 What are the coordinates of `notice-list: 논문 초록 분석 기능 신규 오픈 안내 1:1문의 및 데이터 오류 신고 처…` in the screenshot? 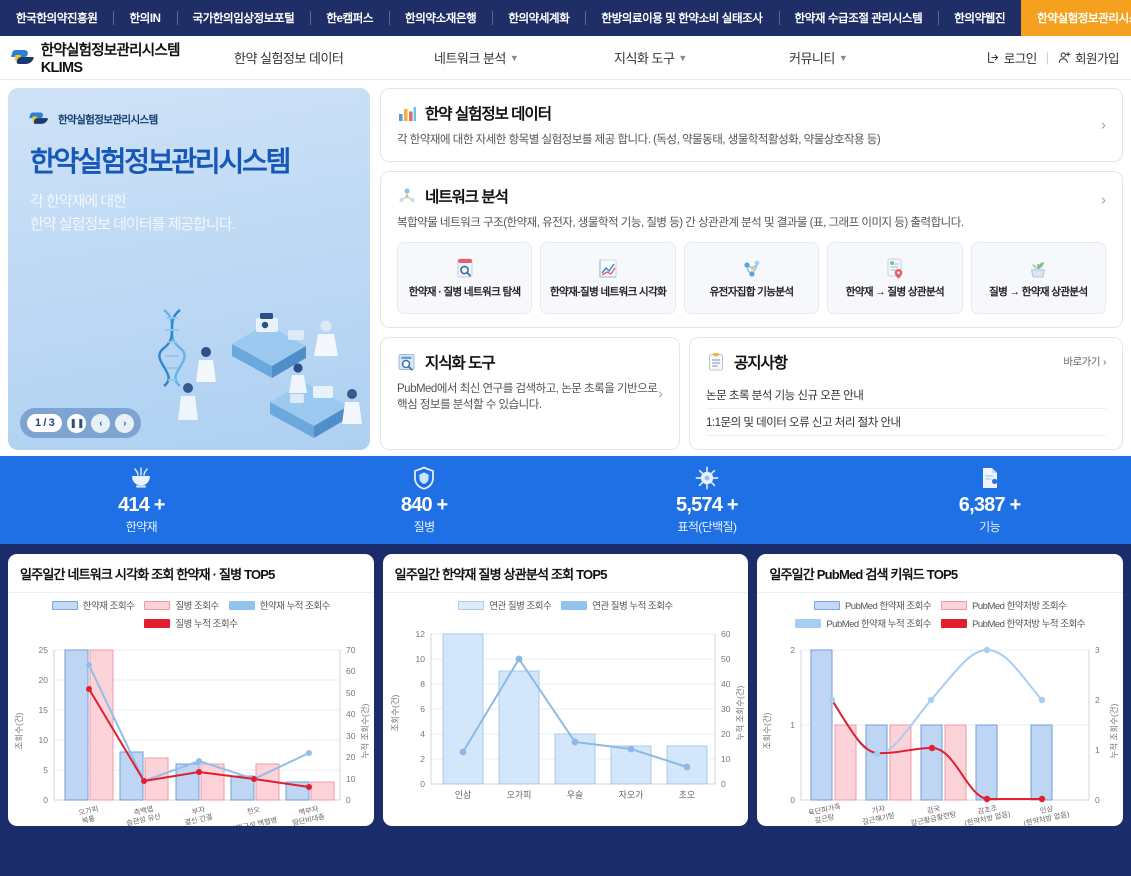 It's located at (906, 409).